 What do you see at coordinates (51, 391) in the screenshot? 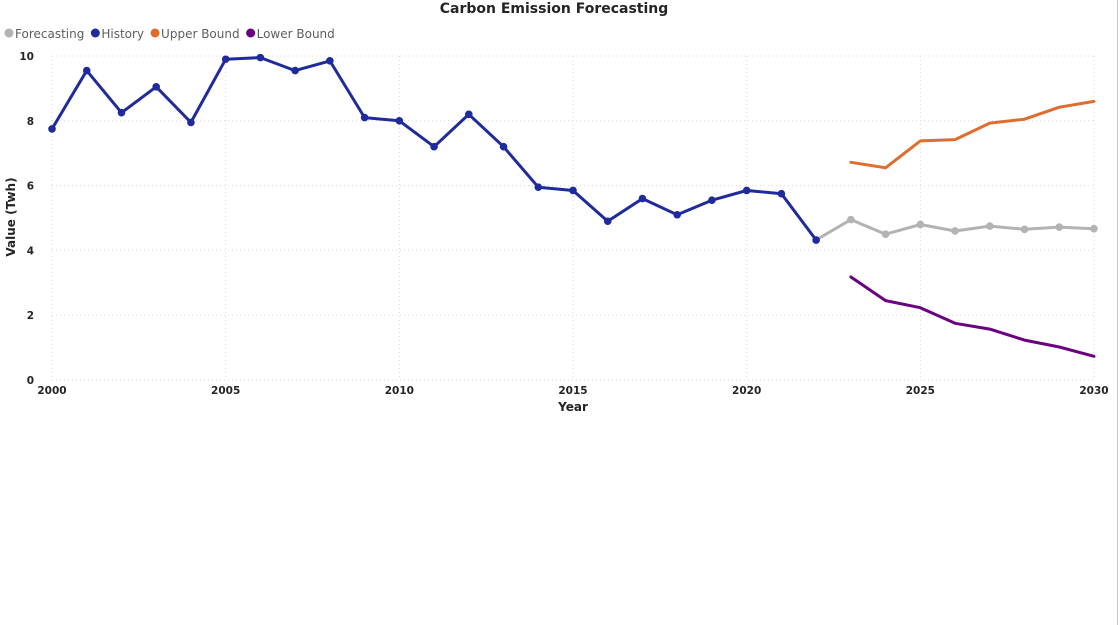
I see `x-tick-label: 2000` at bounding box center [51, 391].